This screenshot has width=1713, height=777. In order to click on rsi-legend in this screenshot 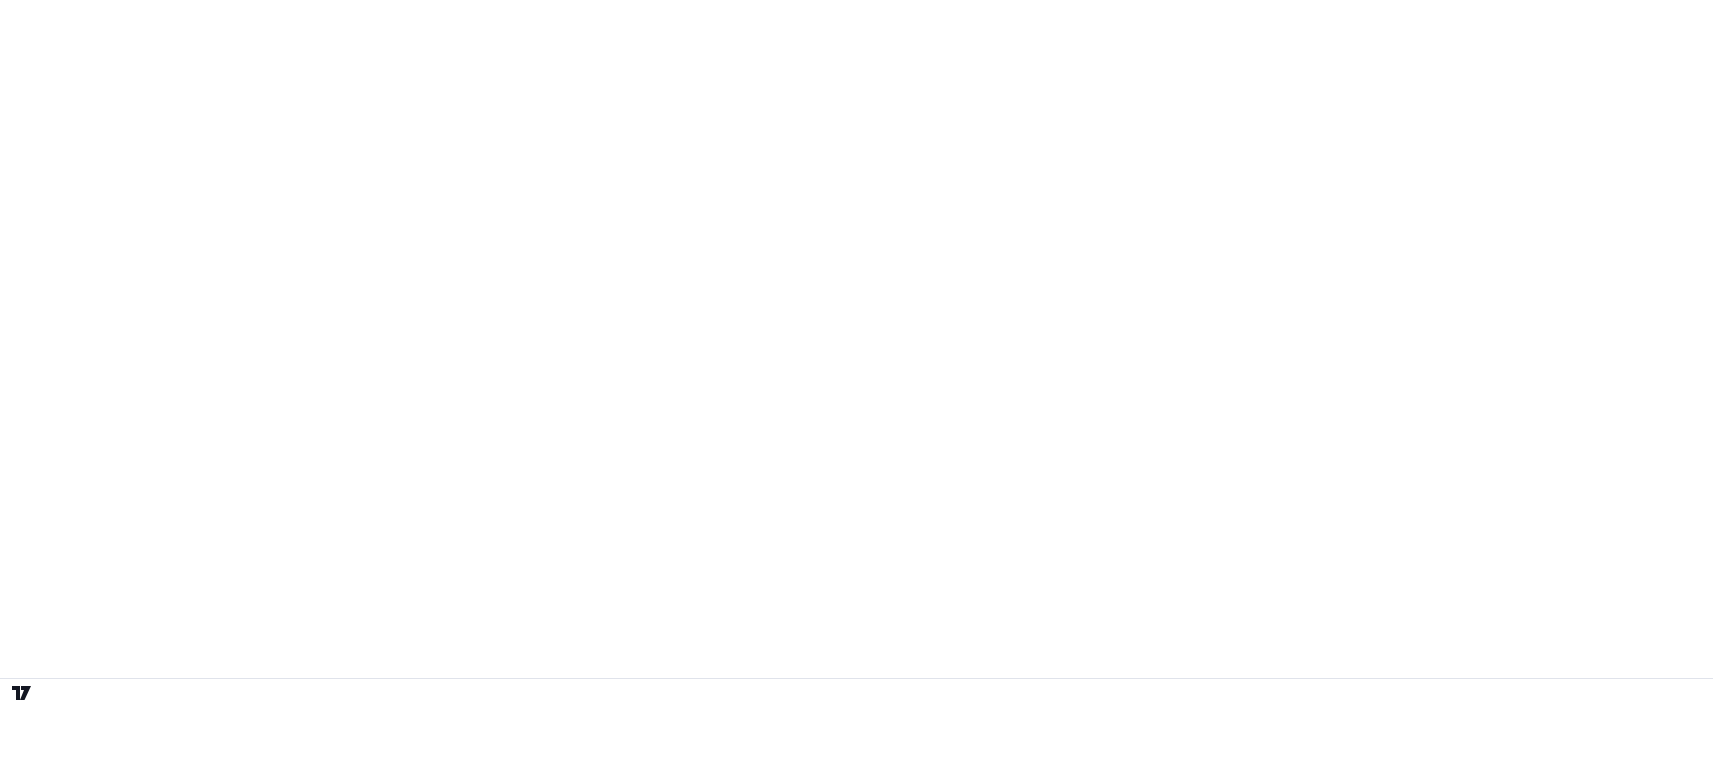, I will do `click(15, 557)`.